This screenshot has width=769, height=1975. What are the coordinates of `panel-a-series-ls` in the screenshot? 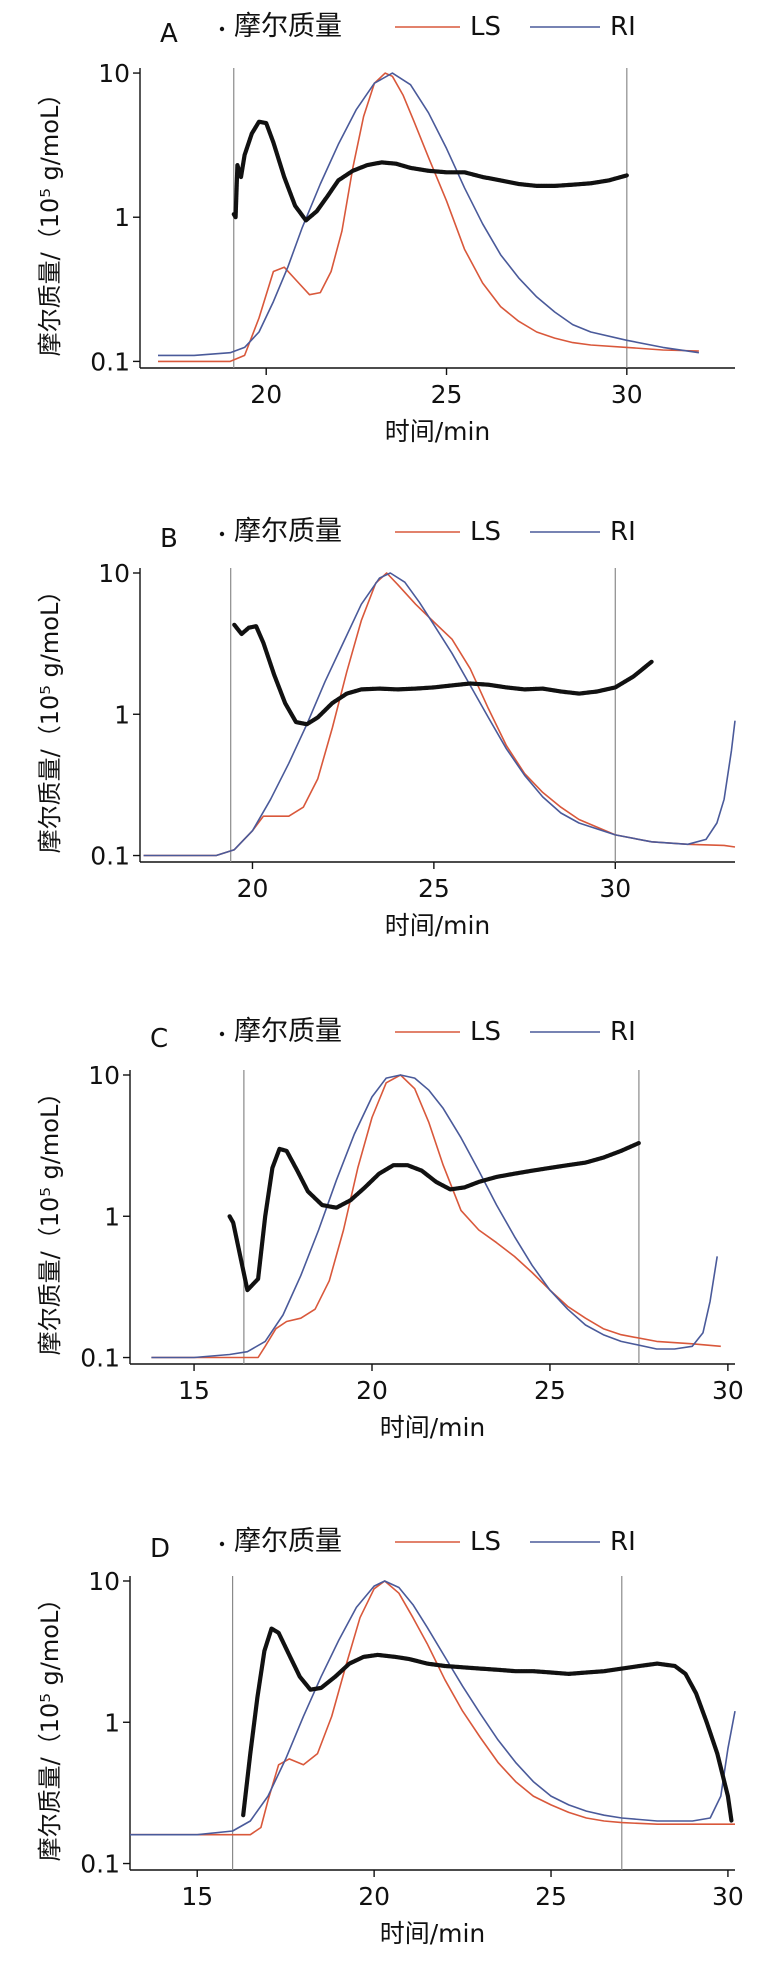 It's located at (428, 217).